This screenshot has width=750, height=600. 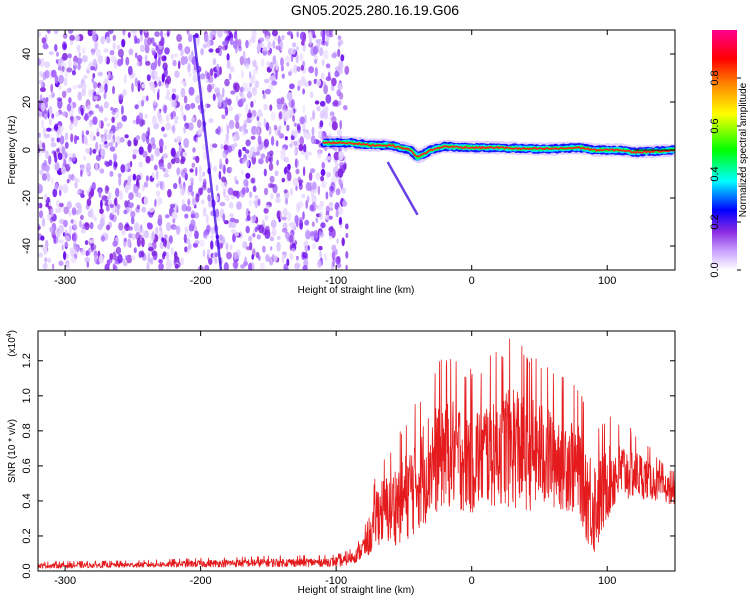 I want to click on spectrogram-y-label: Frequency (Hz), so click(x=12, y=150).